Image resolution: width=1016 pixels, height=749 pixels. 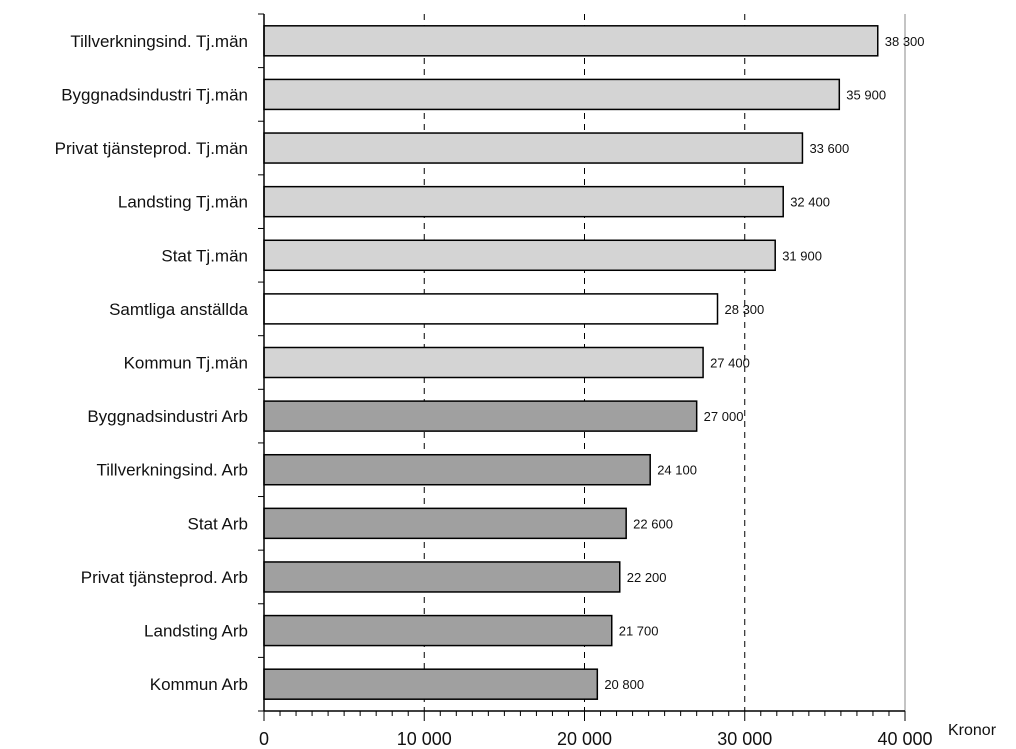 I want to click on category-label: Kommun Arb, so click(x=199, y=684).